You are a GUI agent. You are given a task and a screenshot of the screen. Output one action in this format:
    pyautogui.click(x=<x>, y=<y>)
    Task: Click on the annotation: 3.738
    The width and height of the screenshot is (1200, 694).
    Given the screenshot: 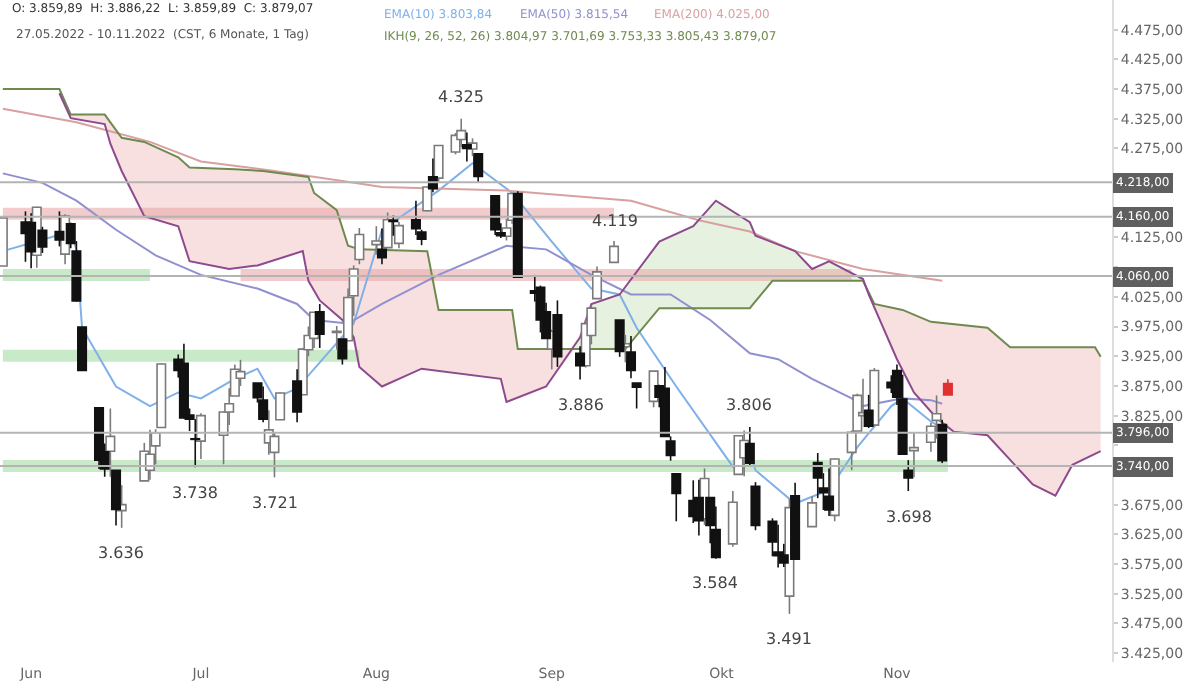 What is the action you would take?
    pyautogui.click(x=195, y=493)
    